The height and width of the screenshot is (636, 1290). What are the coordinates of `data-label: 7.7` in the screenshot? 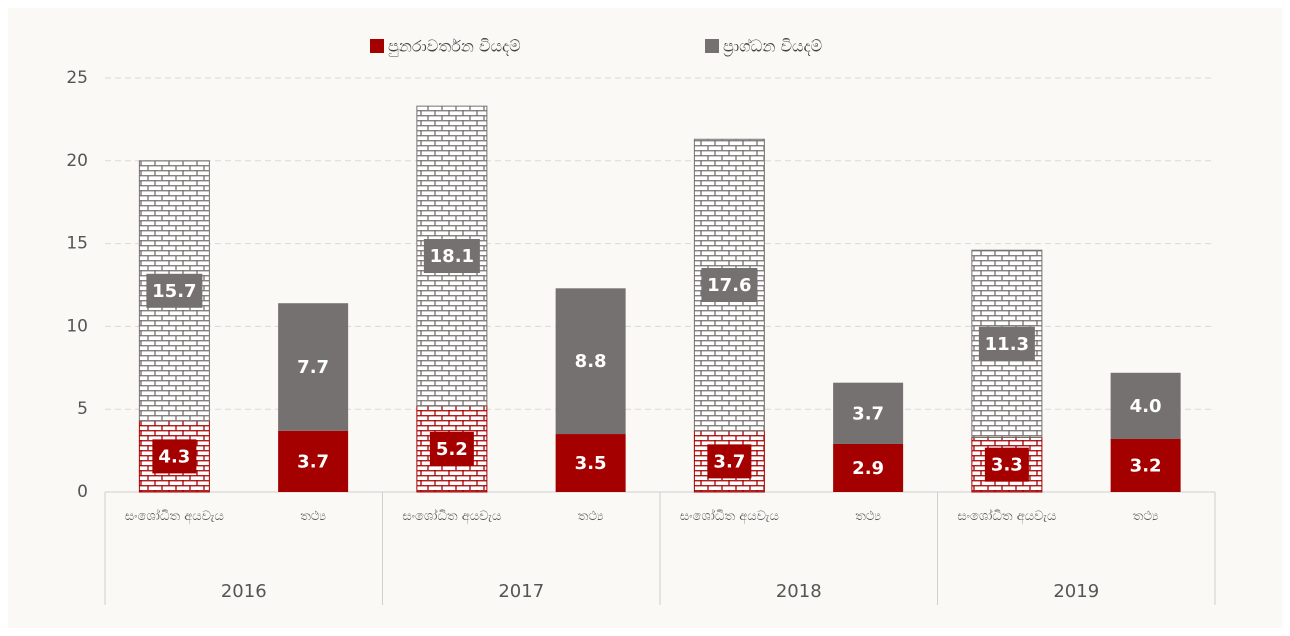 It's located at (313, 367).